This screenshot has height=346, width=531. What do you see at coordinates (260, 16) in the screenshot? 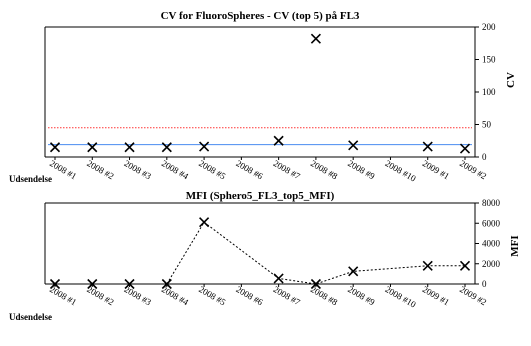
I see `chart-title: CV for FluoroSpheres - CV (top 5) på FL3` at bounding box center [260, 16].